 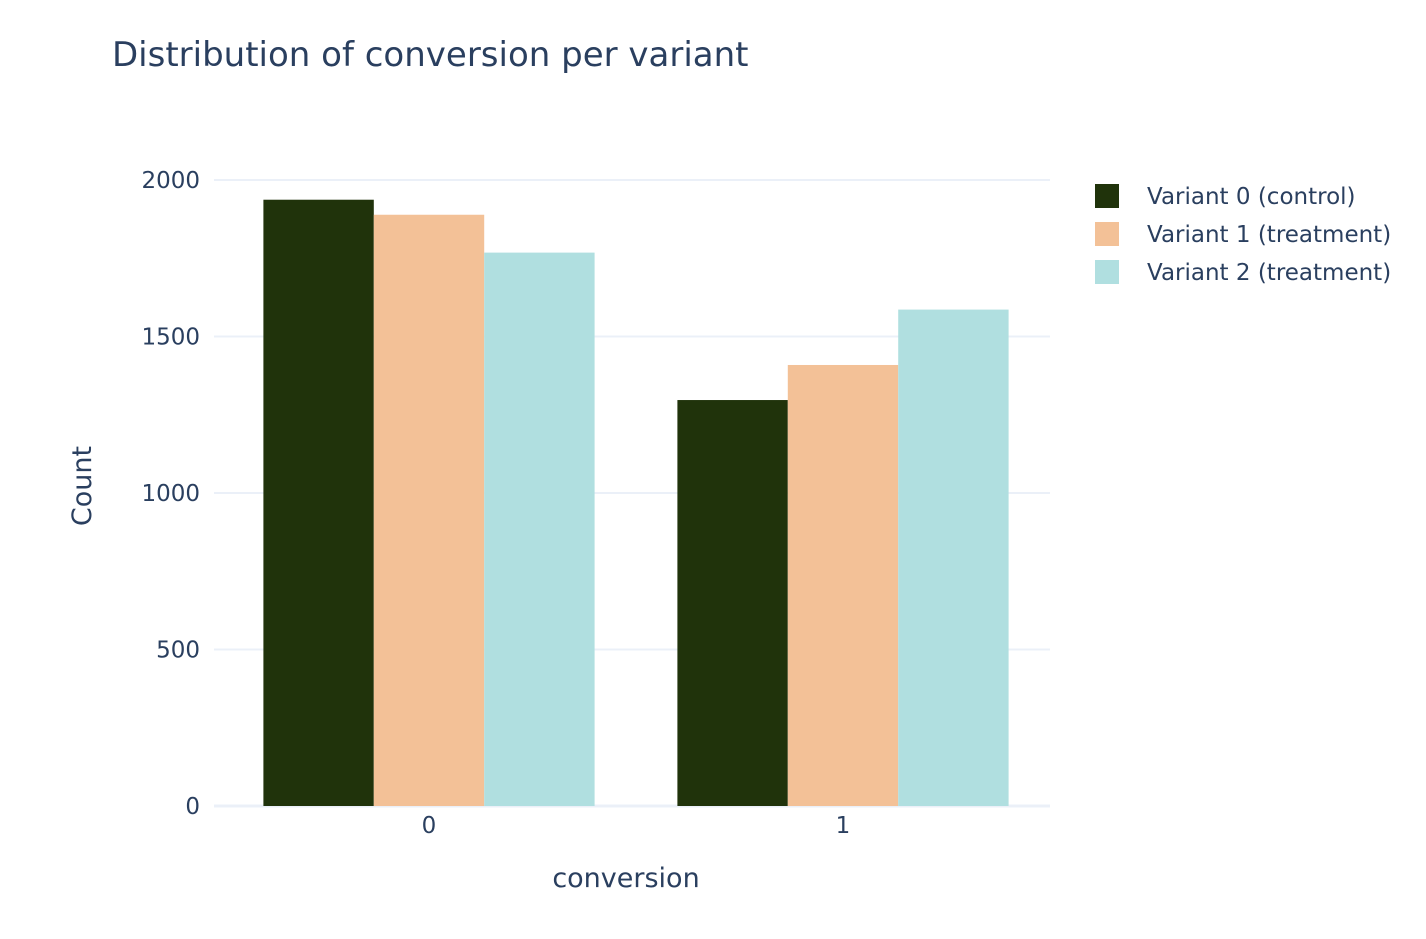 I want to click on y-tick-label: 2000, so click(x=170, y=181).